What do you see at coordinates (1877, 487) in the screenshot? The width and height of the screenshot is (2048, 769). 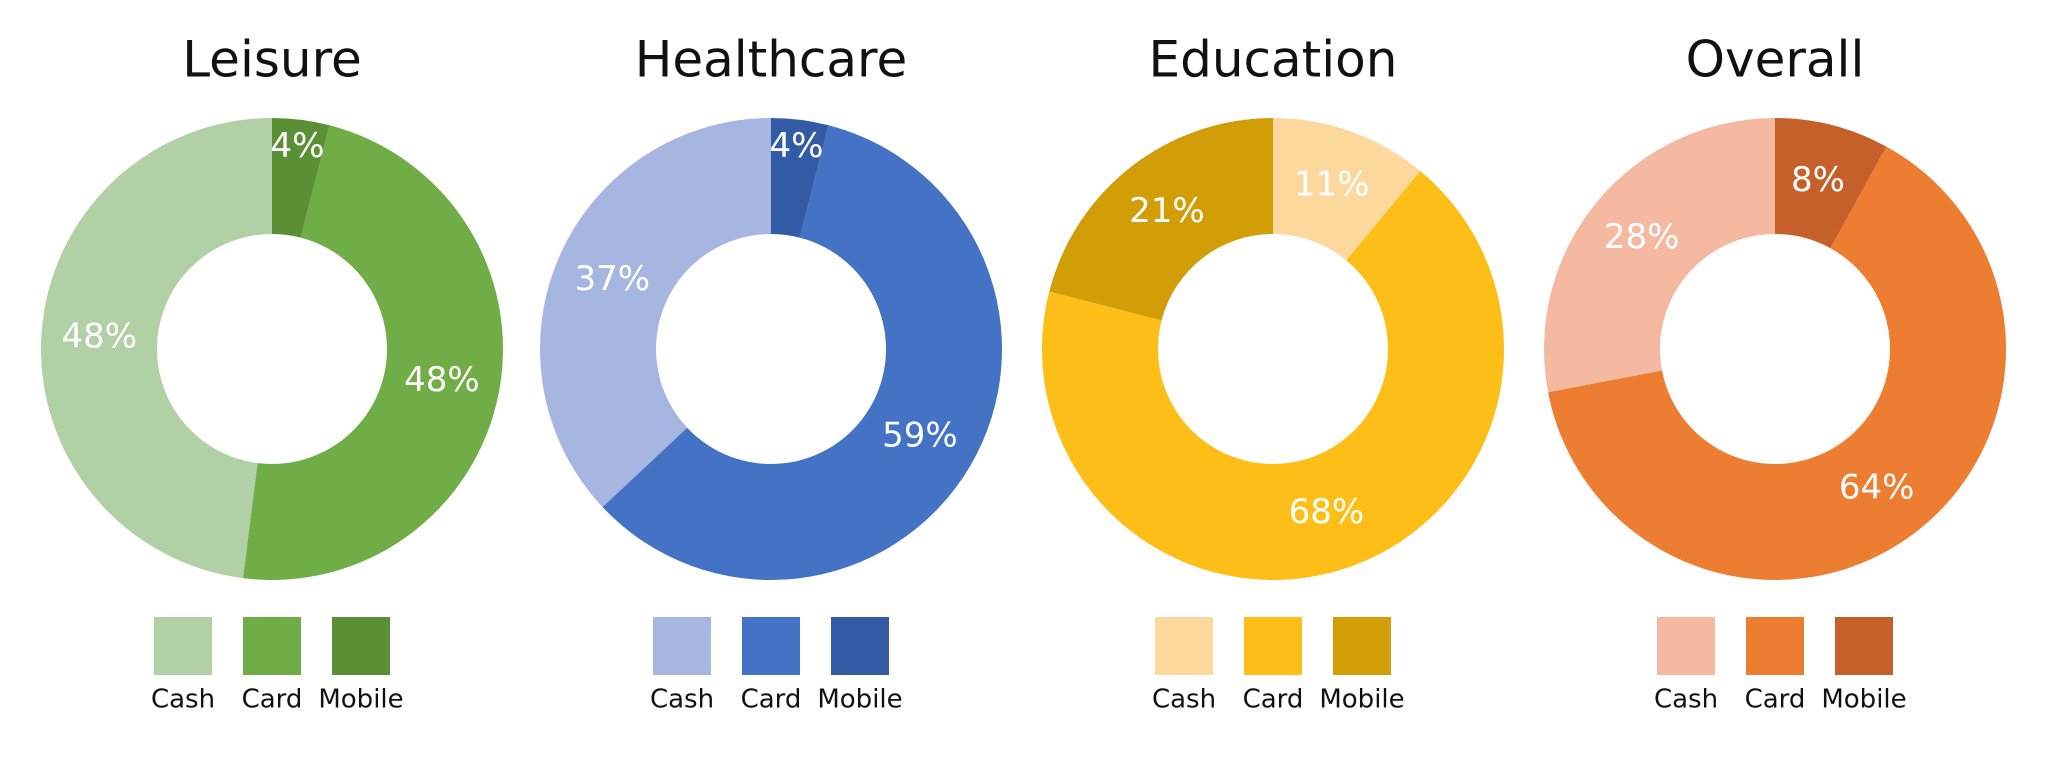 I see `data-label: 64%` at bounding box center [1877, 487].